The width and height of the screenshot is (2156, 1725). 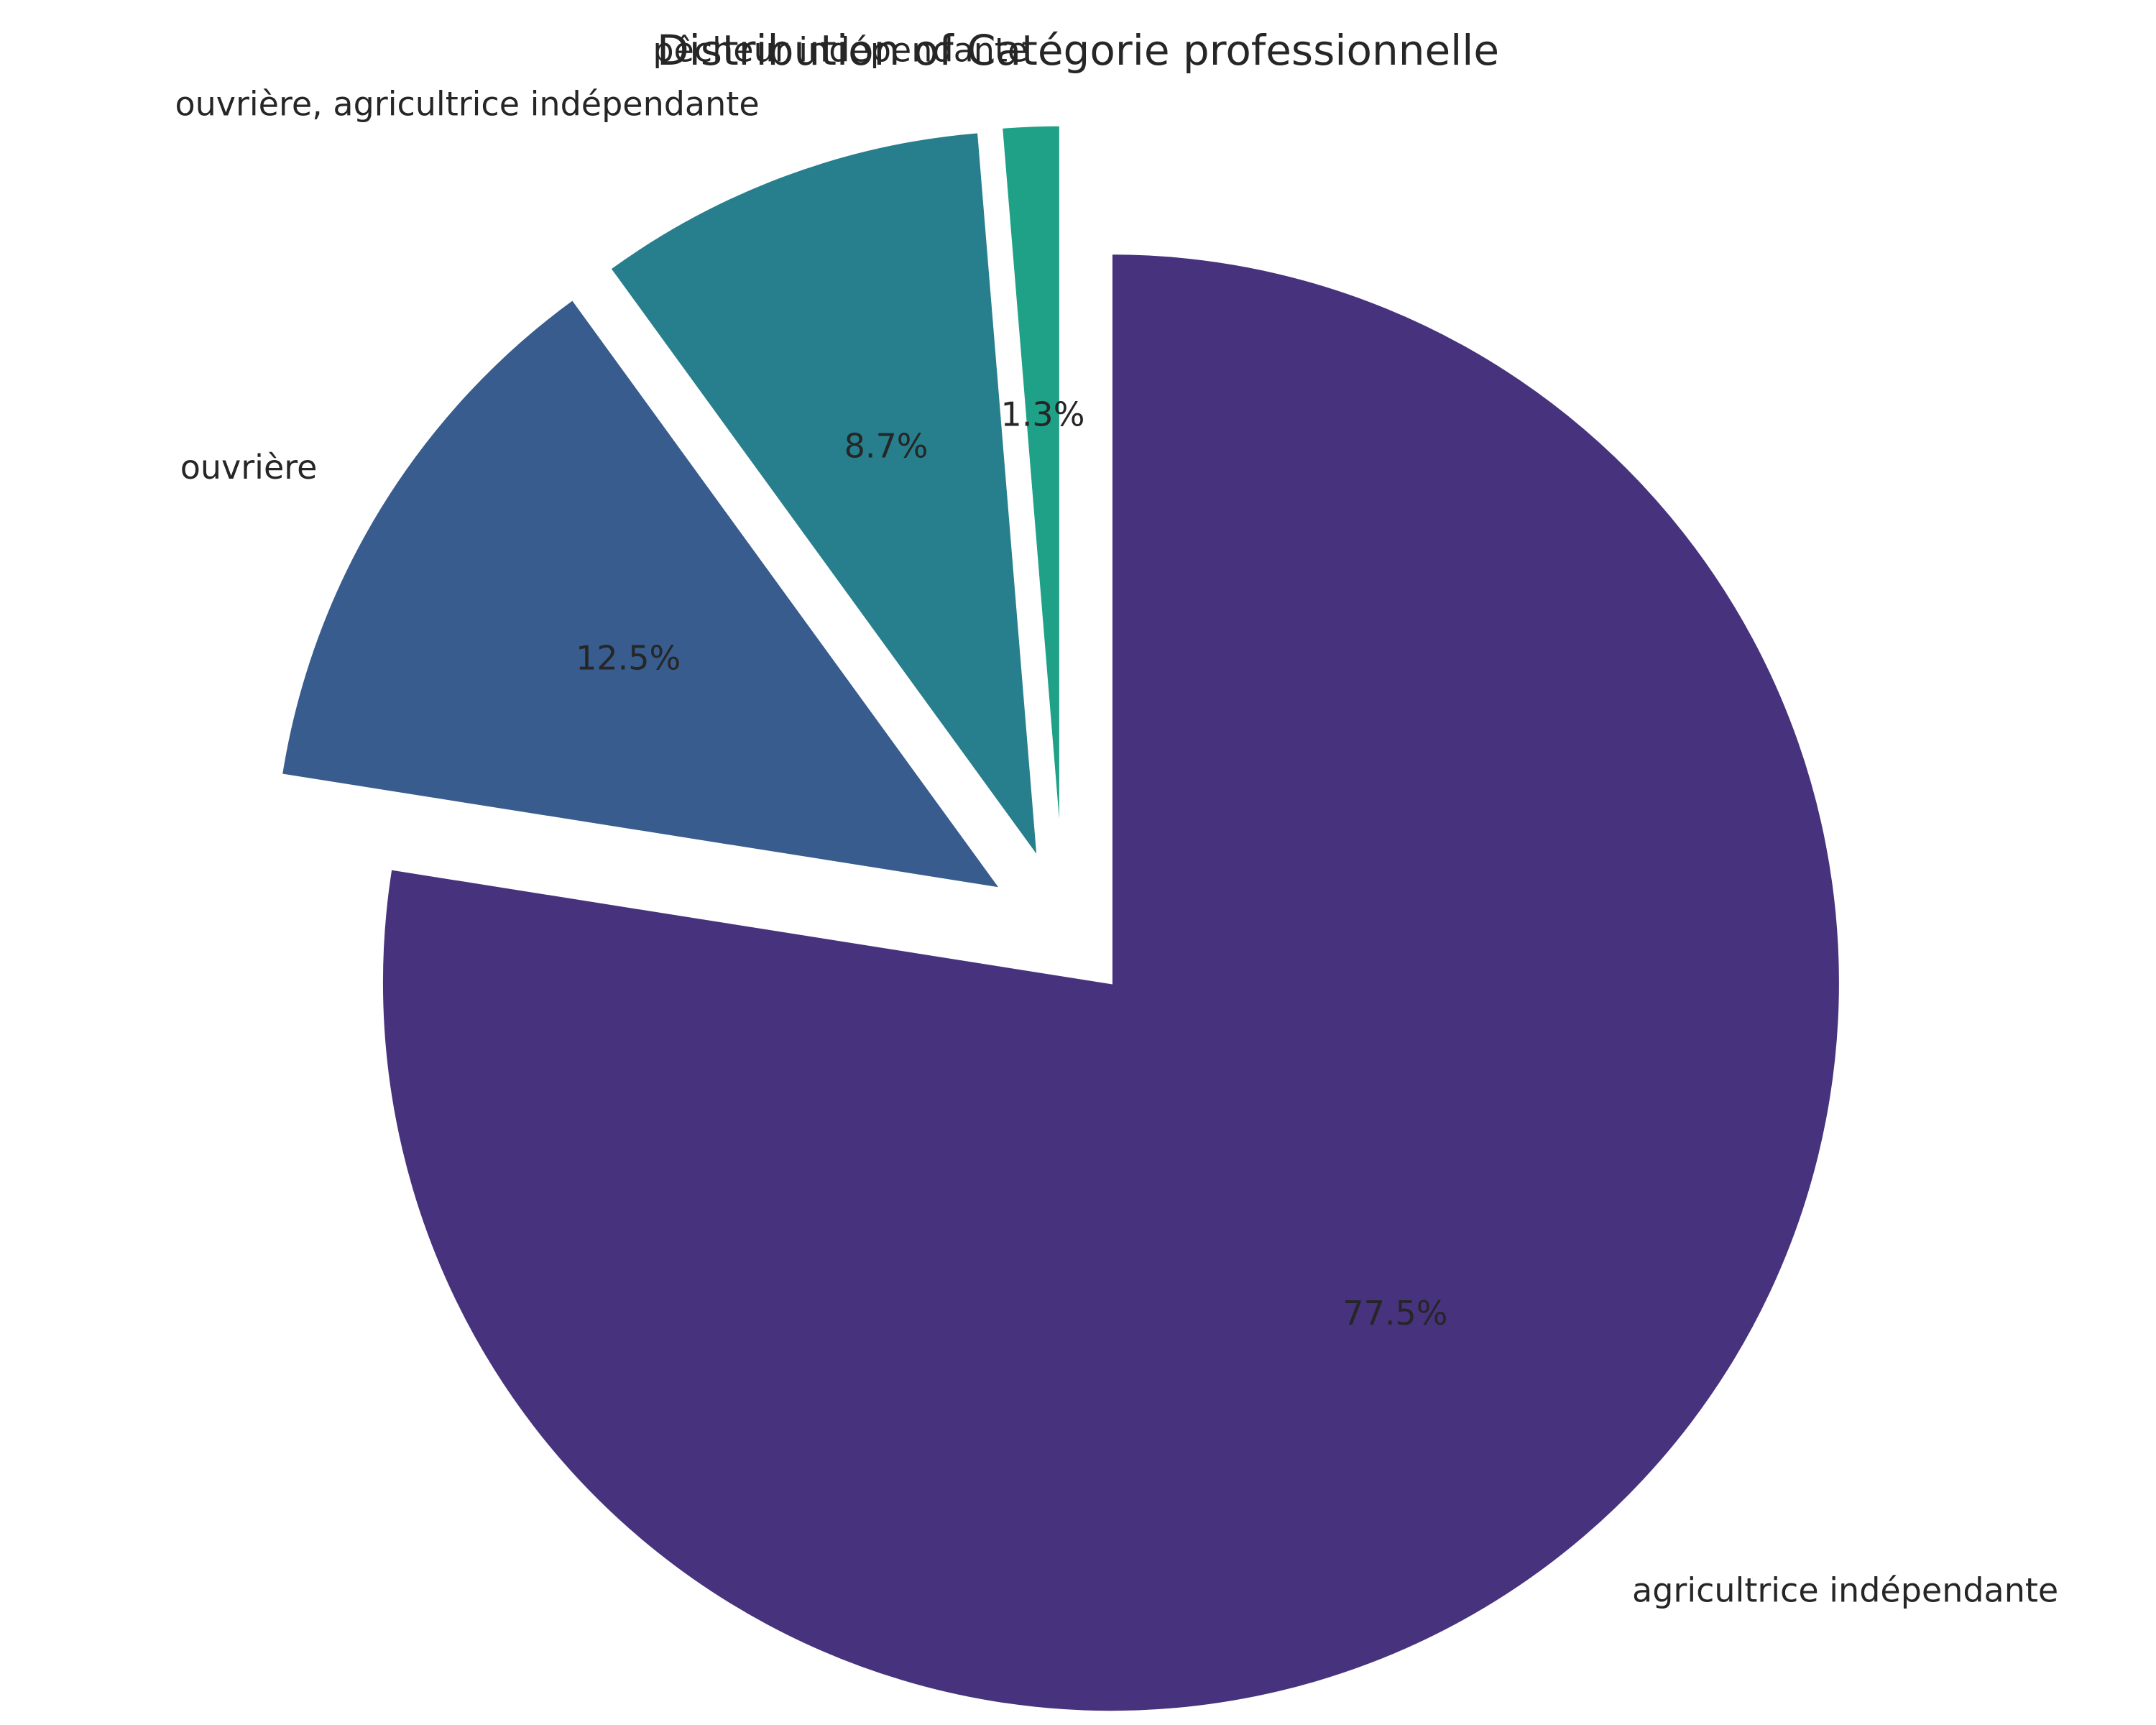 I want to click on slice-percent-label: 1.3%, so click(x=1043, y=414).